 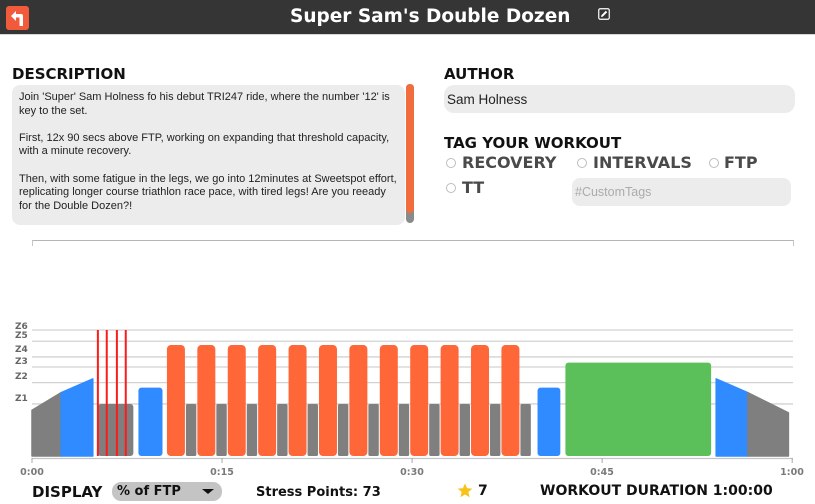 I want to click on title-bar, so click(x=407, y=17).